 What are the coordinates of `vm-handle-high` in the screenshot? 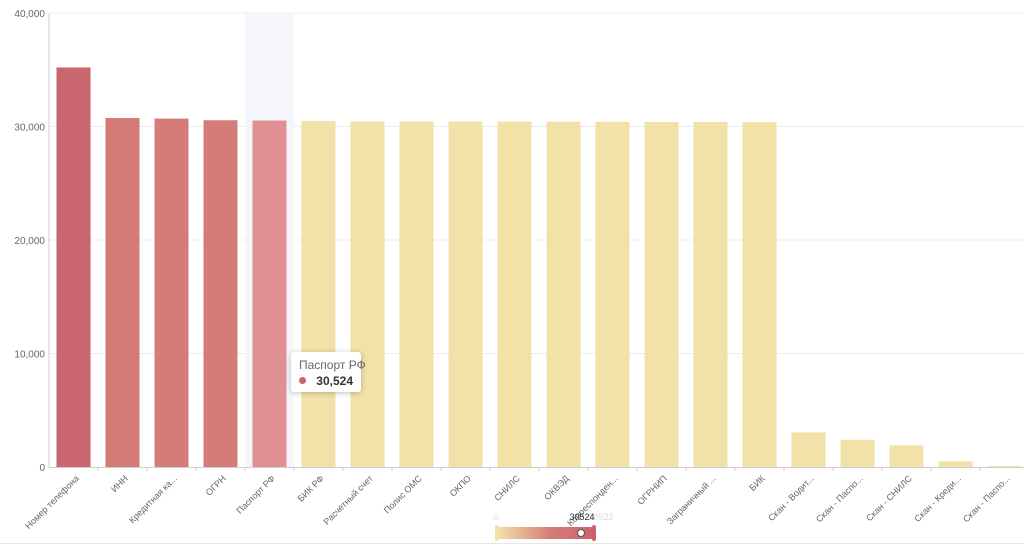 It's located at (594, 533).